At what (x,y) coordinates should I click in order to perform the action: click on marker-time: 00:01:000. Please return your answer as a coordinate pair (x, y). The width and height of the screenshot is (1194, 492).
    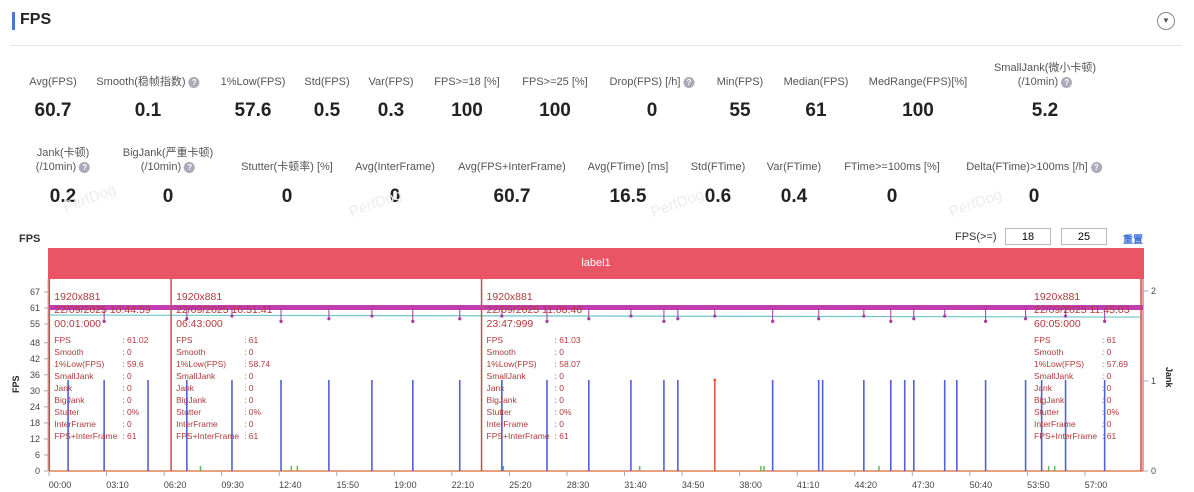
    Looking at the image, I should click on (77, 324).